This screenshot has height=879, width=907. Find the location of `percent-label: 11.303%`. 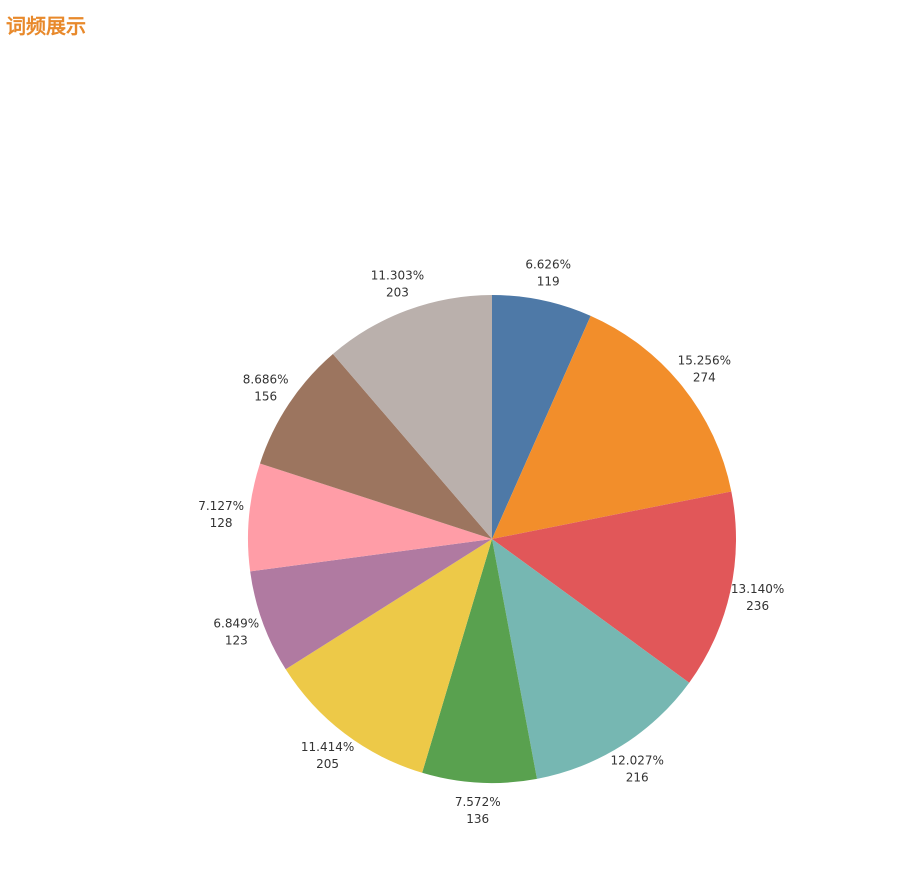

percent-label: 11.303% is located at coordinates (397, 275).